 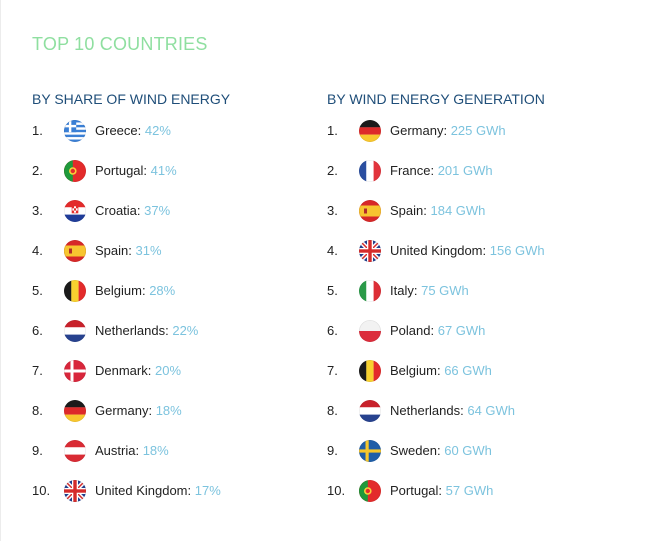 I want to click on list-item: 6. Netherlands: 22%, so click(x=177, y=340).